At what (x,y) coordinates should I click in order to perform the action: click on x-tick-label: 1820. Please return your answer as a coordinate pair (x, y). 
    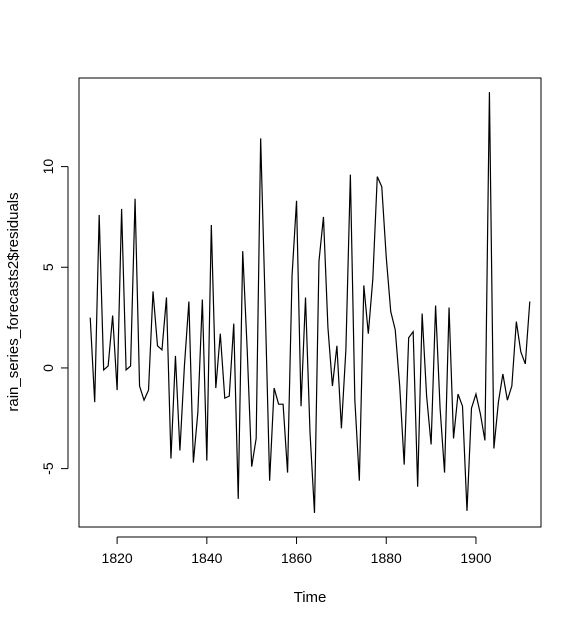
    Looking at the image, I should click on (117, 558).